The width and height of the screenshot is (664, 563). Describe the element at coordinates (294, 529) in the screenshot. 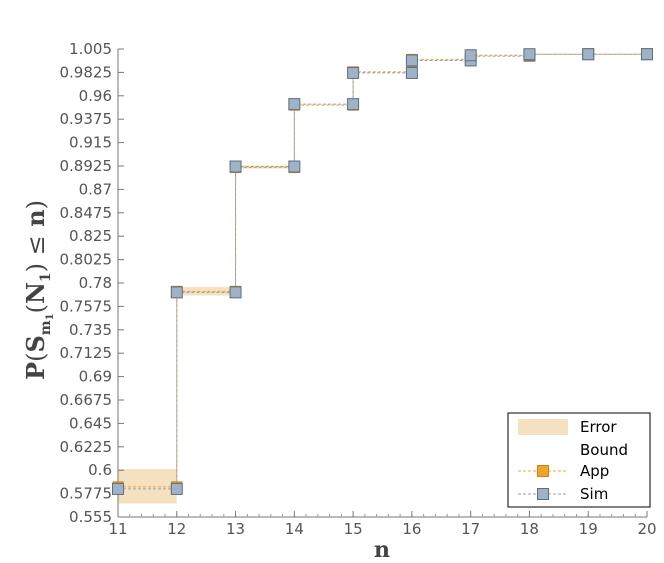

I see `x-tick-label: 14` at that location.